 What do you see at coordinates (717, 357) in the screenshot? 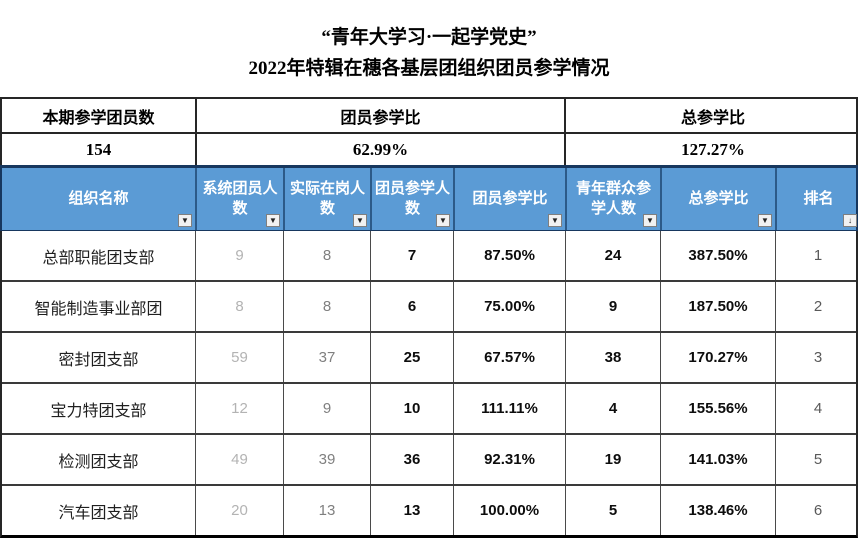
I see `cell-total-rate: 170.27%` at bounding box center [717, 357].